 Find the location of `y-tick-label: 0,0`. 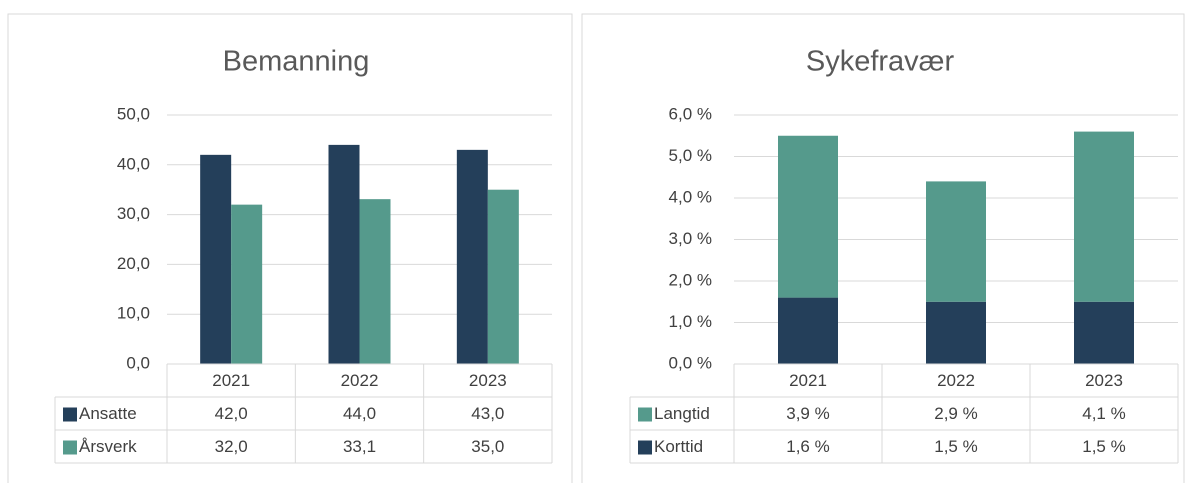

y-tick-label: 0,0 is located at coordinates (138, 362).